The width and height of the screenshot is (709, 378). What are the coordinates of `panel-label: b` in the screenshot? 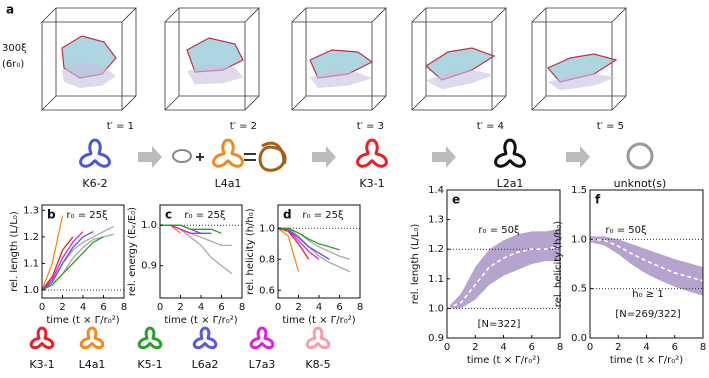 It's located at (51, 215).